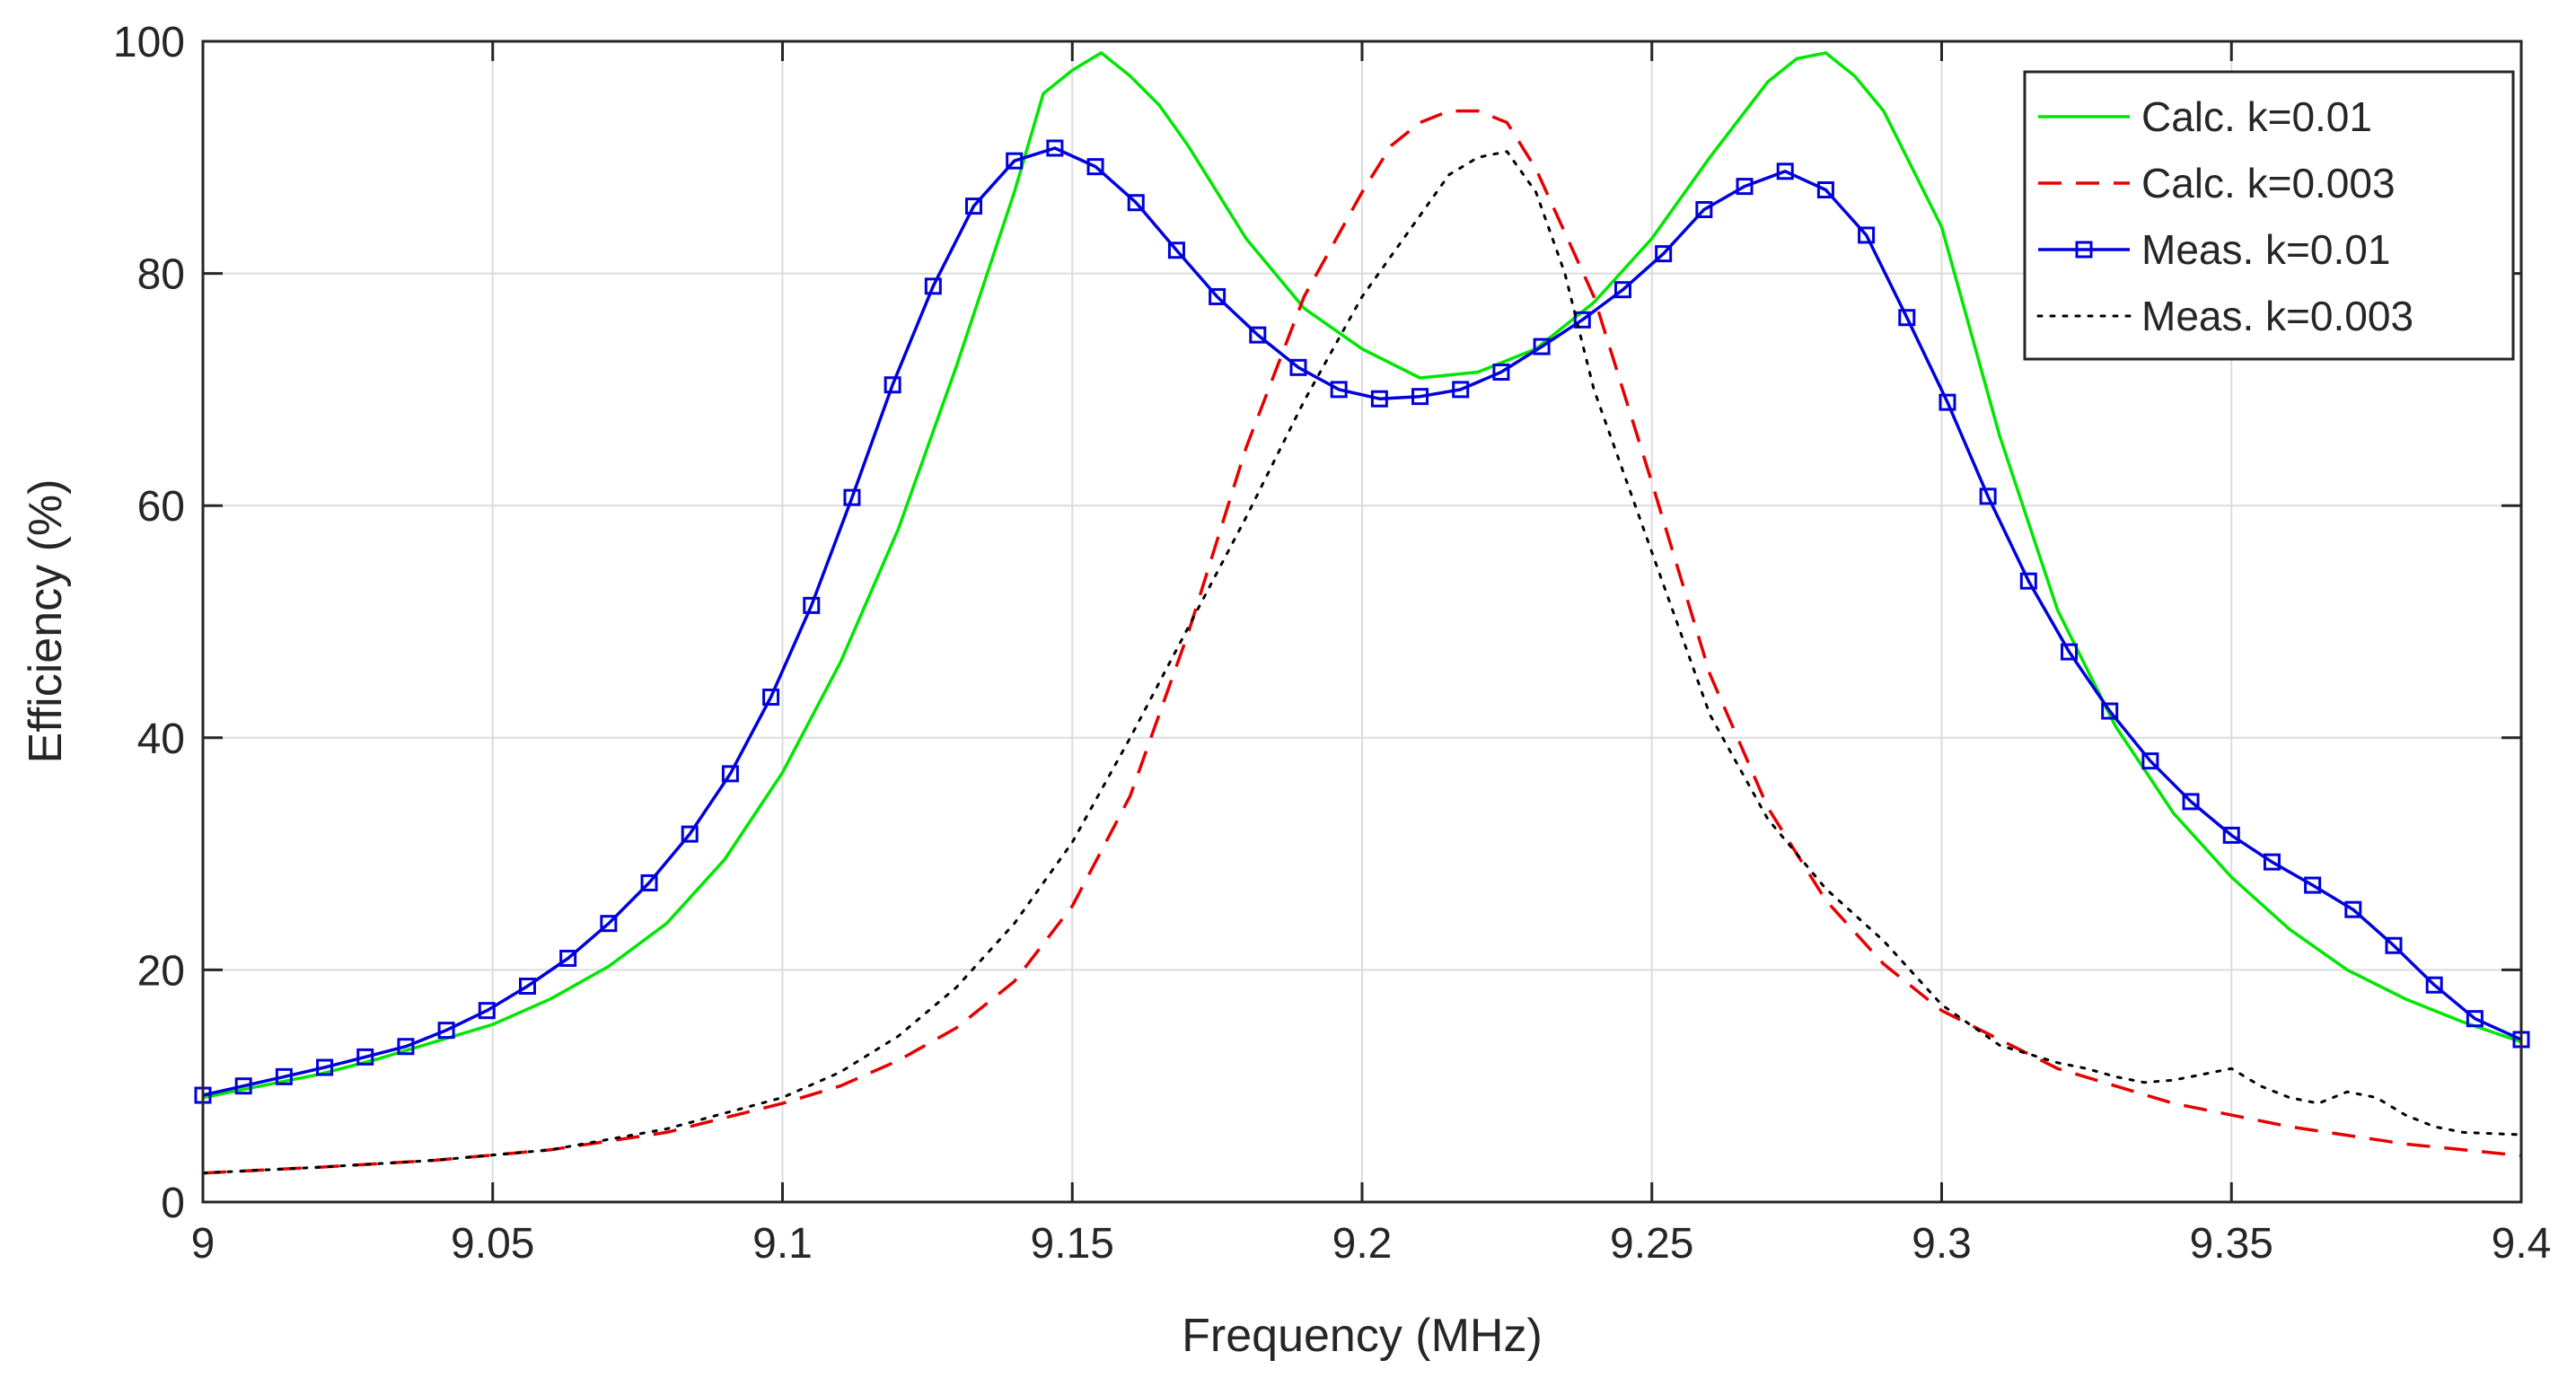 The height and width of the screenshot is (1378, 2576). I want to click on x-tick-label: 9.35, so click(2231, 1244).